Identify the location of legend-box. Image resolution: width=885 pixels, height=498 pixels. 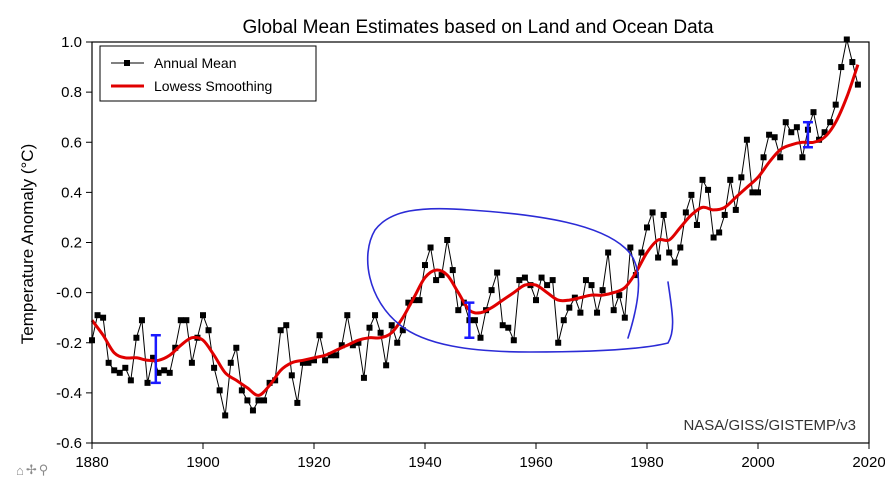
(208, 73).